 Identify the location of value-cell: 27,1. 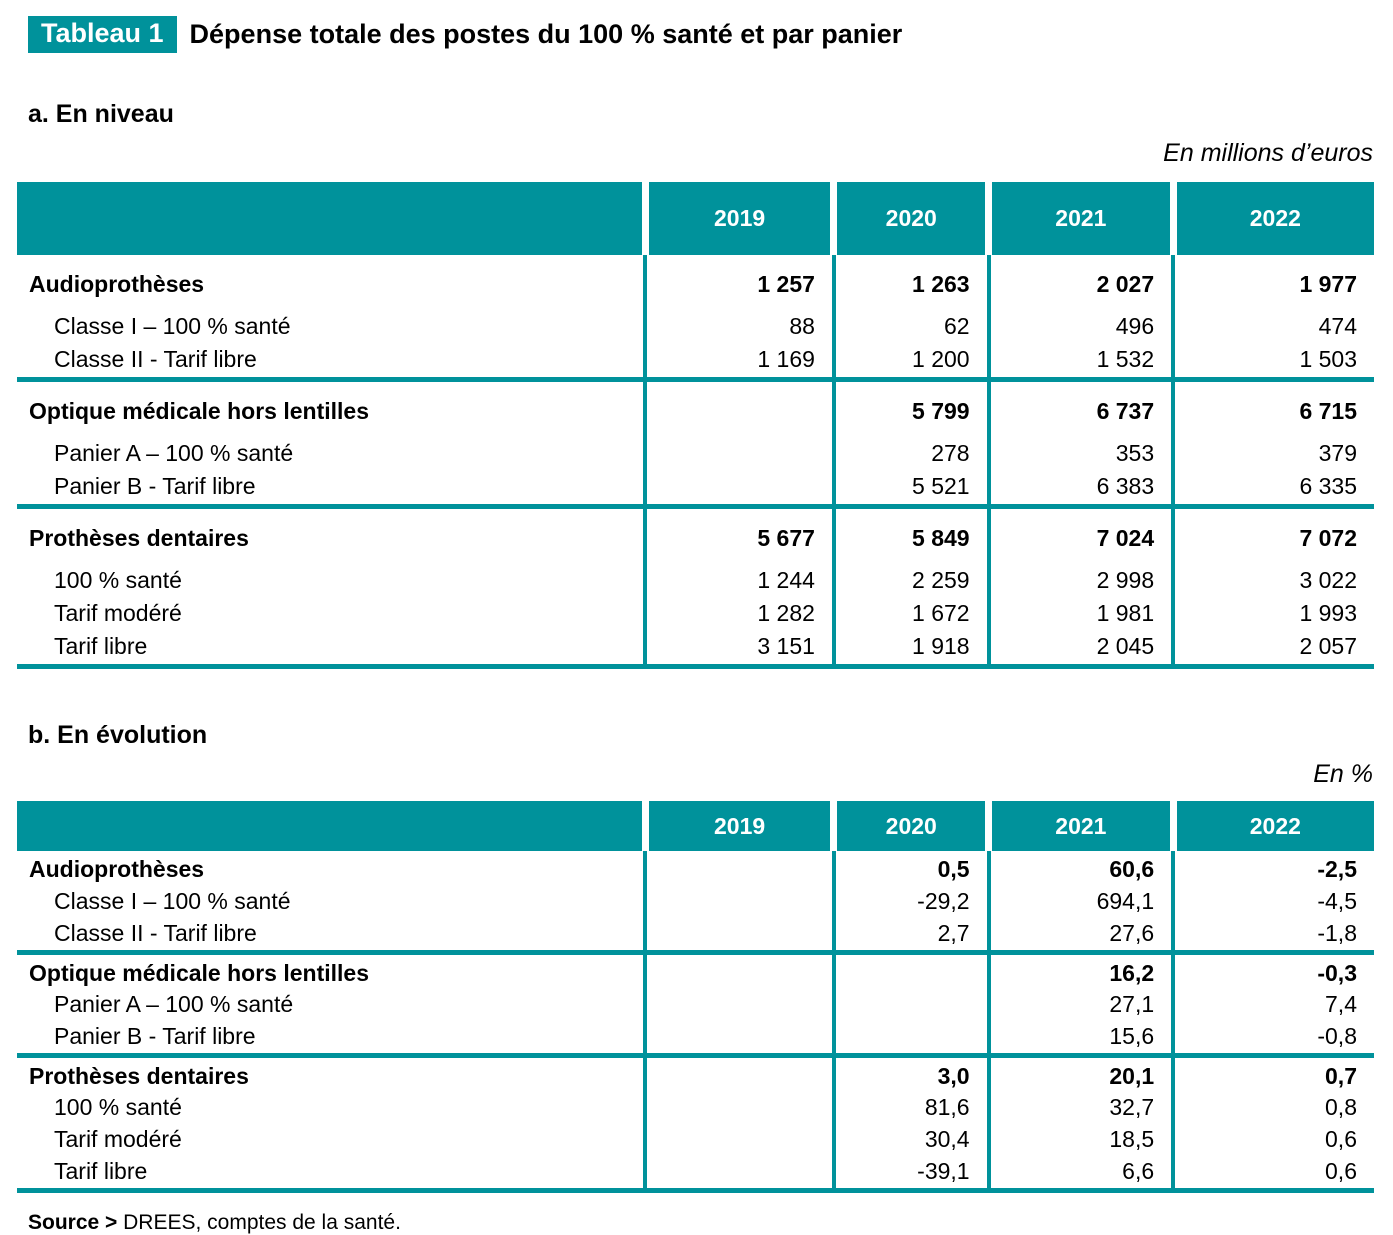
(1080, 1004).